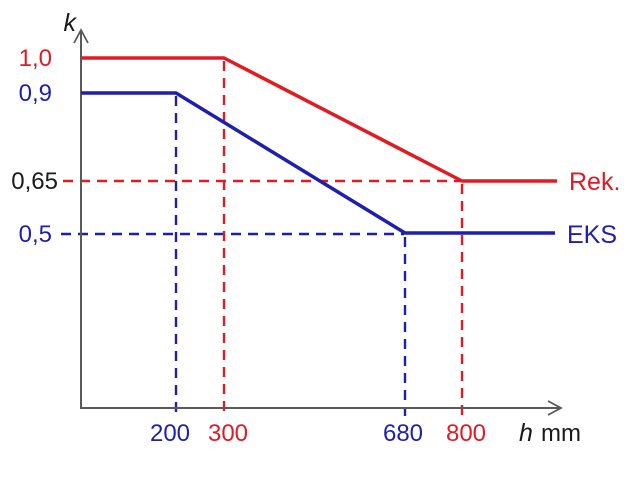 The width and height of the screenshot is (633, 478). What do you see at coordinates (228, 433) in the screenshot?
I see `x-tick-300: 300` at bounding box center [228, 433].